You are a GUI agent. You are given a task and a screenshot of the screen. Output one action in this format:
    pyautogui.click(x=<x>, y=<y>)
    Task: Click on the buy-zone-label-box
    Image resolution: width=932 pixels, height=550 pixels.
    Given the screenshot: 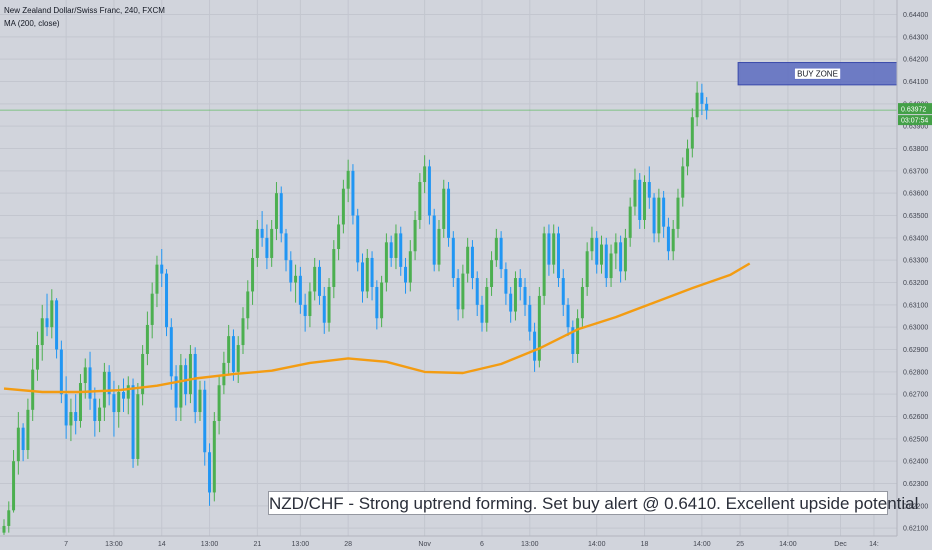 What is the action you would take?
    pyautogui.click(x=817, y=73)
    